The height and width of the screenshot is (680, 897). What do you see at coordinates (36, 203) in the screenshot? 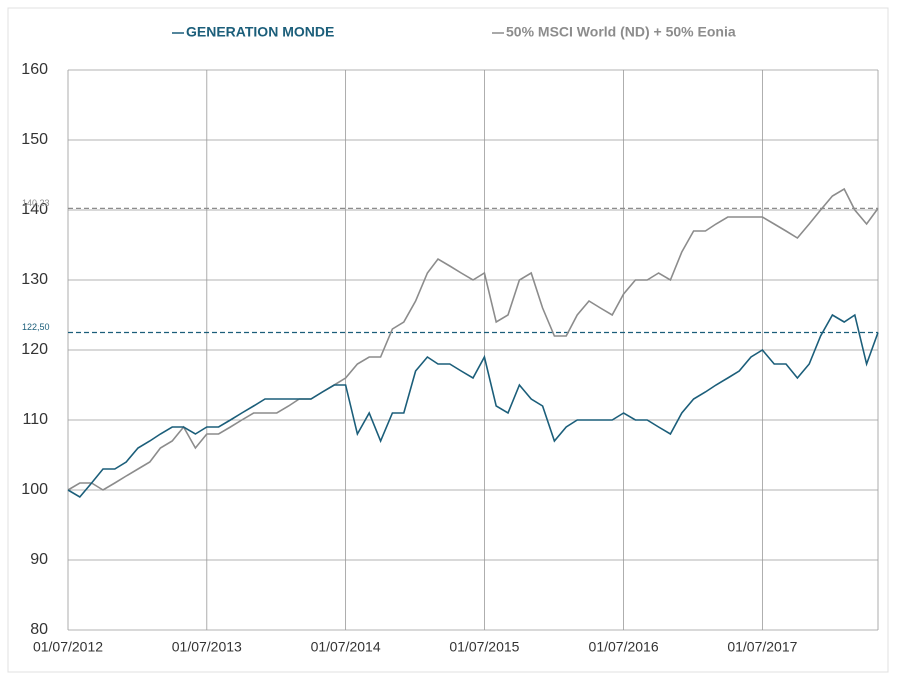
I see `reference-label: 140,23` at bounding box center [36, 203].